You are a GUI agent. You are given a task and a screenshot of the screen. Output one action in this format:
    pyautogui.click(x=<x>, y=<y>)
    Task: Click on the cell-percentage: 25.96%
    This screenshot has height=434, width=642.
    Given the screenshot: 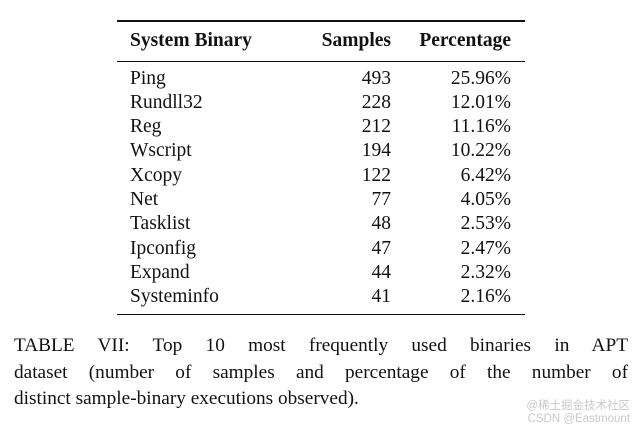 What is the action you would take?
    pyautogui.click(x=480, y=78)
    